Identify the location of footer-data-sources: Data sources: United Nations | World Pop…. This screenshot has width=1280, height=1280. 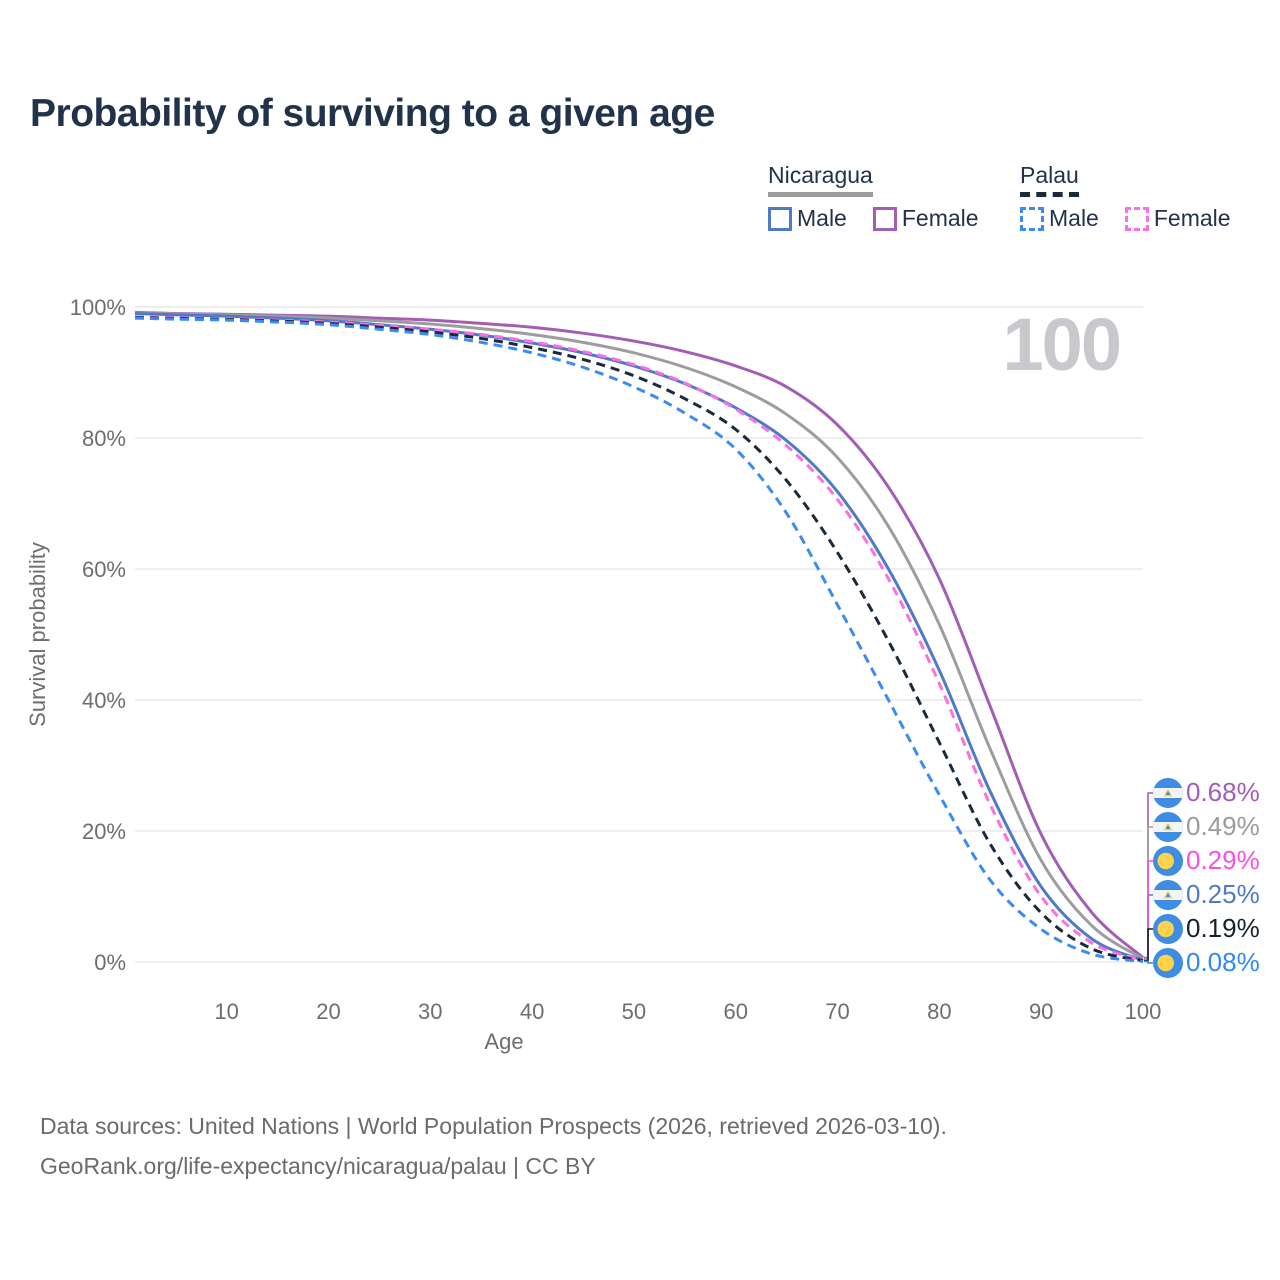
(493, 1126).